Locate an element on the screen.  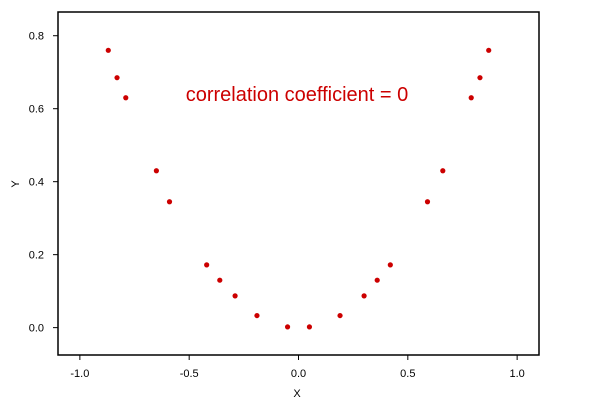
correlation-annotation: correlation coefficient = 0 is located at coordinates (297, 95).